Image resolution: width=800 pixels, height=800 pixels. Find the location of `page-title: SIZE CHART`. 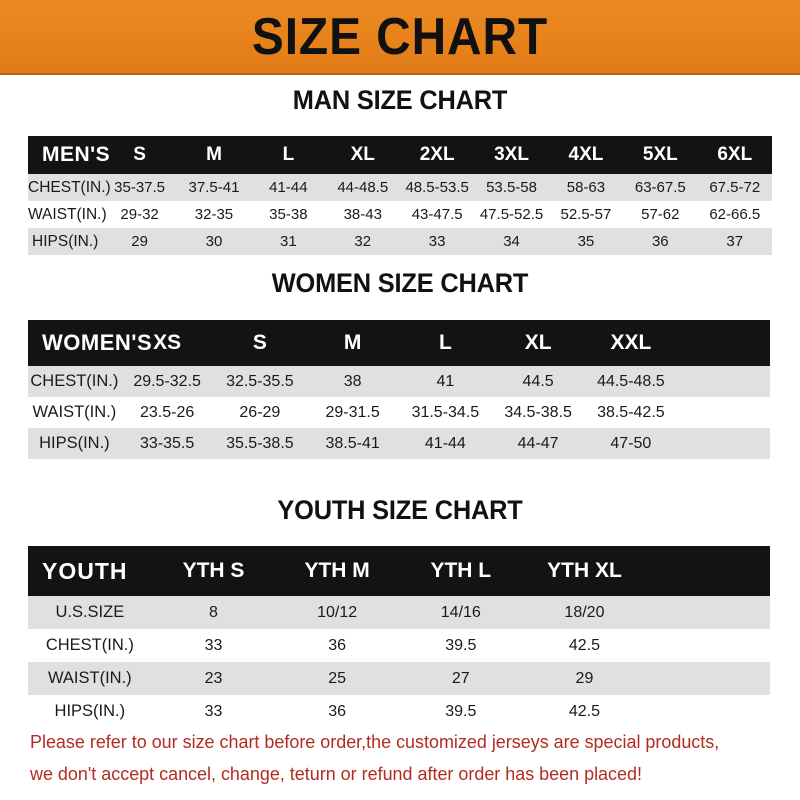

page-title: SIZE CHART is located at coordinates (400, 36).